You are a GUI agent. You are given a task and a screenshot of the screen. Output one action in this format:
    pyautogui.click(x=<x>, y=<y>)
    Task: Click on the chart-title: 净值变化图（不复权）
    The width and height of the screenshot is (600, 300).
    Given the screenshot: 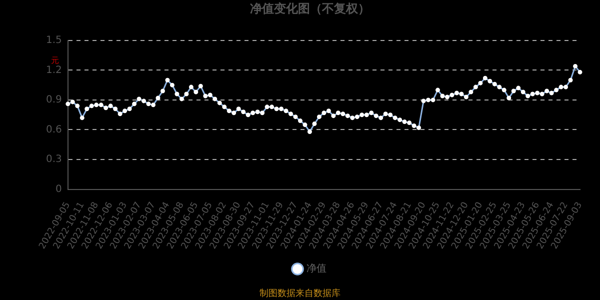 What is the action you would take?
    pyautogui.click(x=310, y=8)
    